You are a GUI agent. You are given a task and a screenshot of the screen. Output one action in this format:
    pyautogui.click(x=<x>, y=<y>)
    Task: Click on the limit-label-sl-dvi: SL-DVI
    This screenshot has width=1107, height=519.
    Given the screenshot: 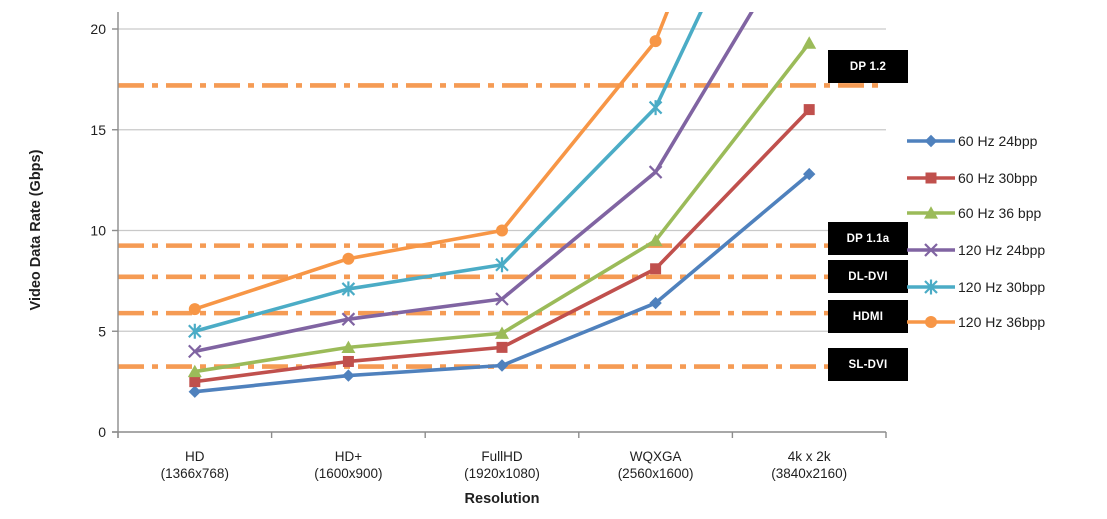 What is the action you would take?
    pyautogui.click(x=868, y=364)
    